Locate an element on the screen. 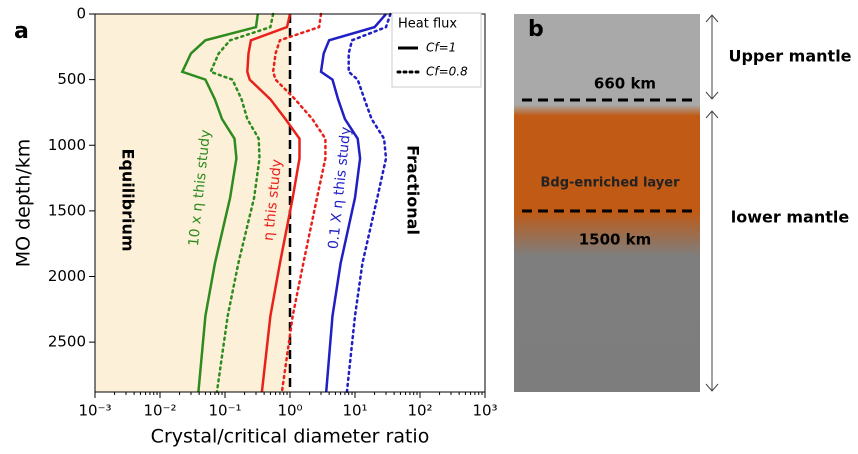  x-axis-label: Crystal/critical diameter ratio is located at coordinates (290, 437).